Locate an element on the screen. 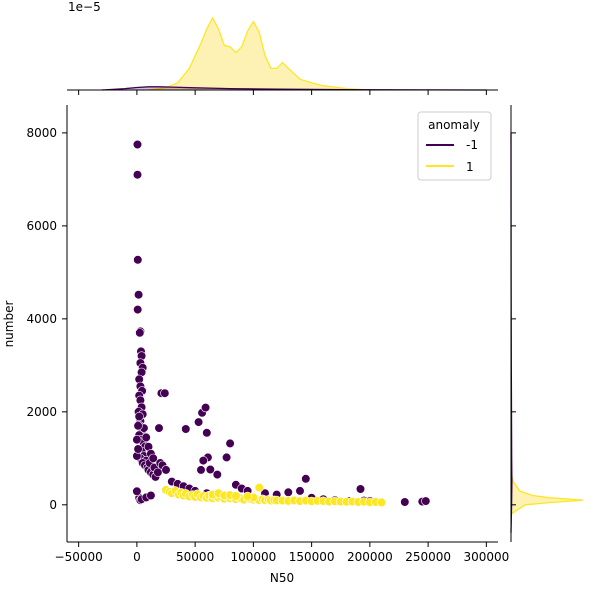  x-axis-label: N50 is located at coordinates (282, 578).